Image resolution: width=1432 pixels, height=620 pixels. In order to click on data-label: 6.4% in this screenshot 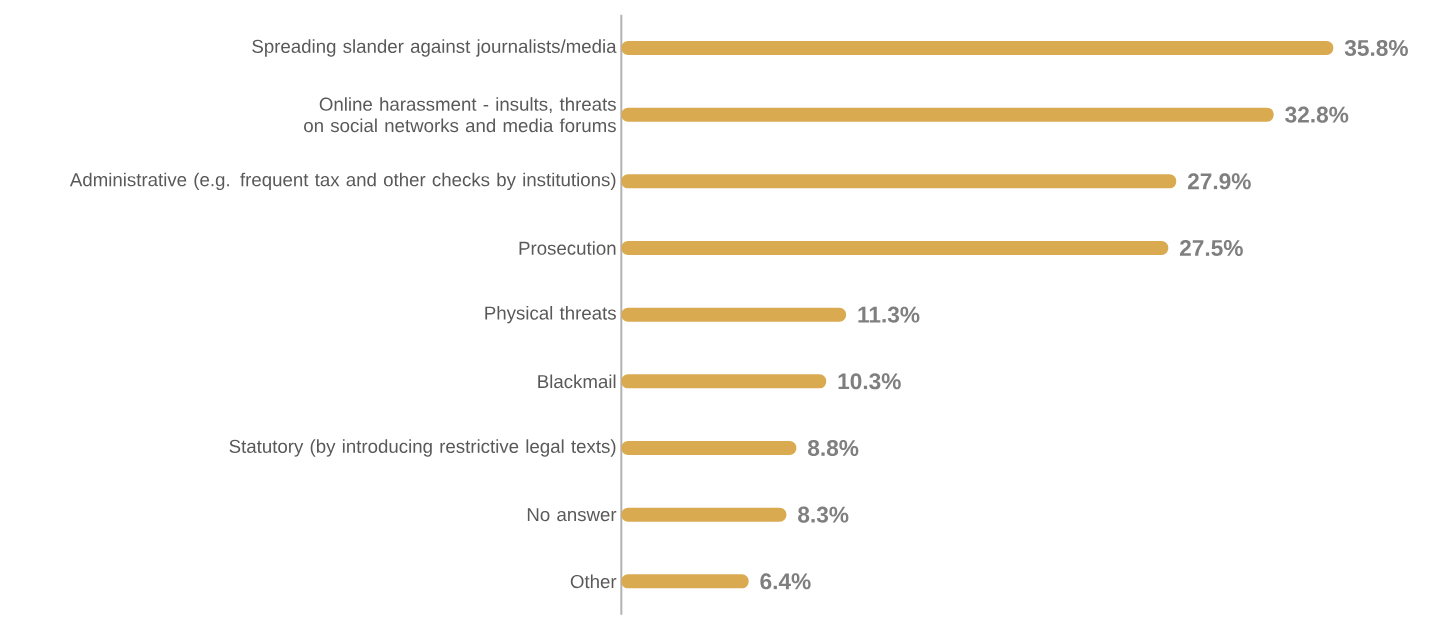, I will do `click(785, 581)`.